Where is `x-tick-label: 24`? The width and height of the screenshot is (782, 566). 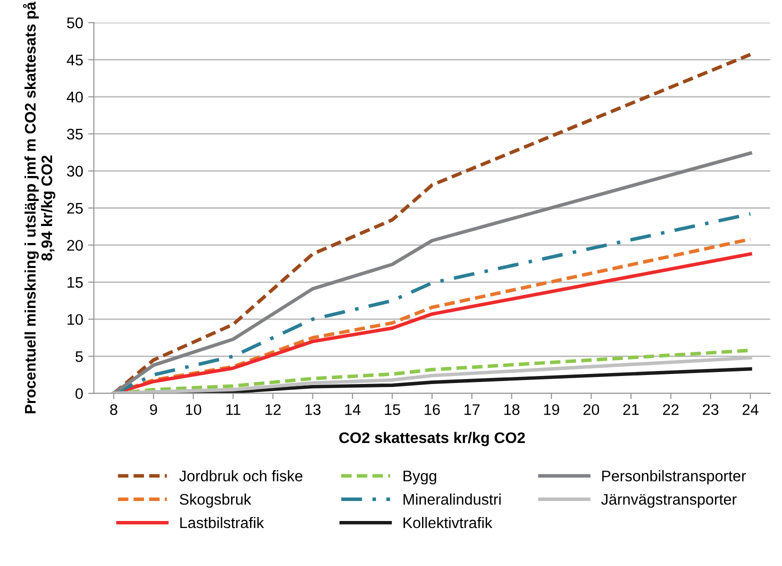 x-tick-label: 24 is located at coordinates (750, 409).